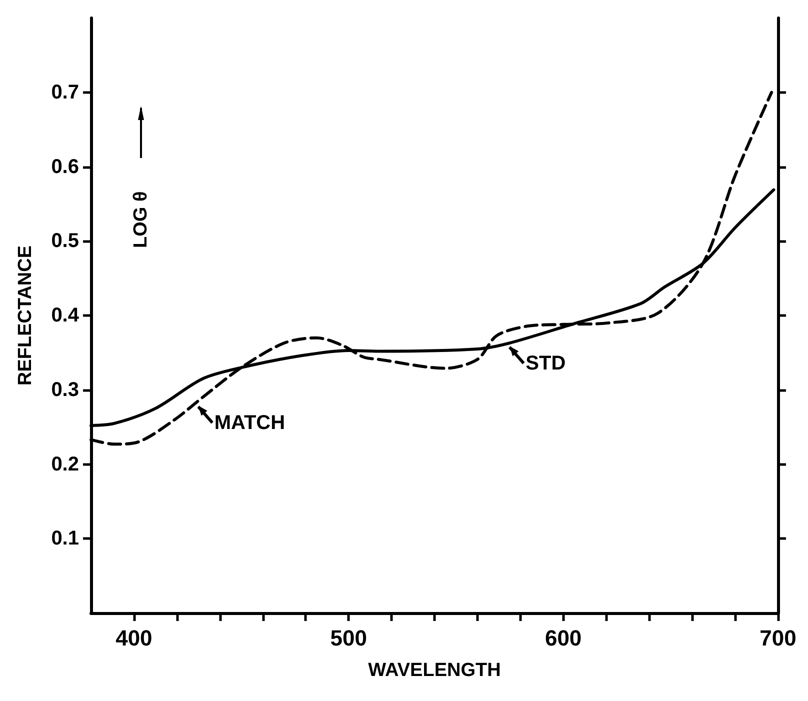  I want to click on annotation: LOG θ, so click(141, 219).